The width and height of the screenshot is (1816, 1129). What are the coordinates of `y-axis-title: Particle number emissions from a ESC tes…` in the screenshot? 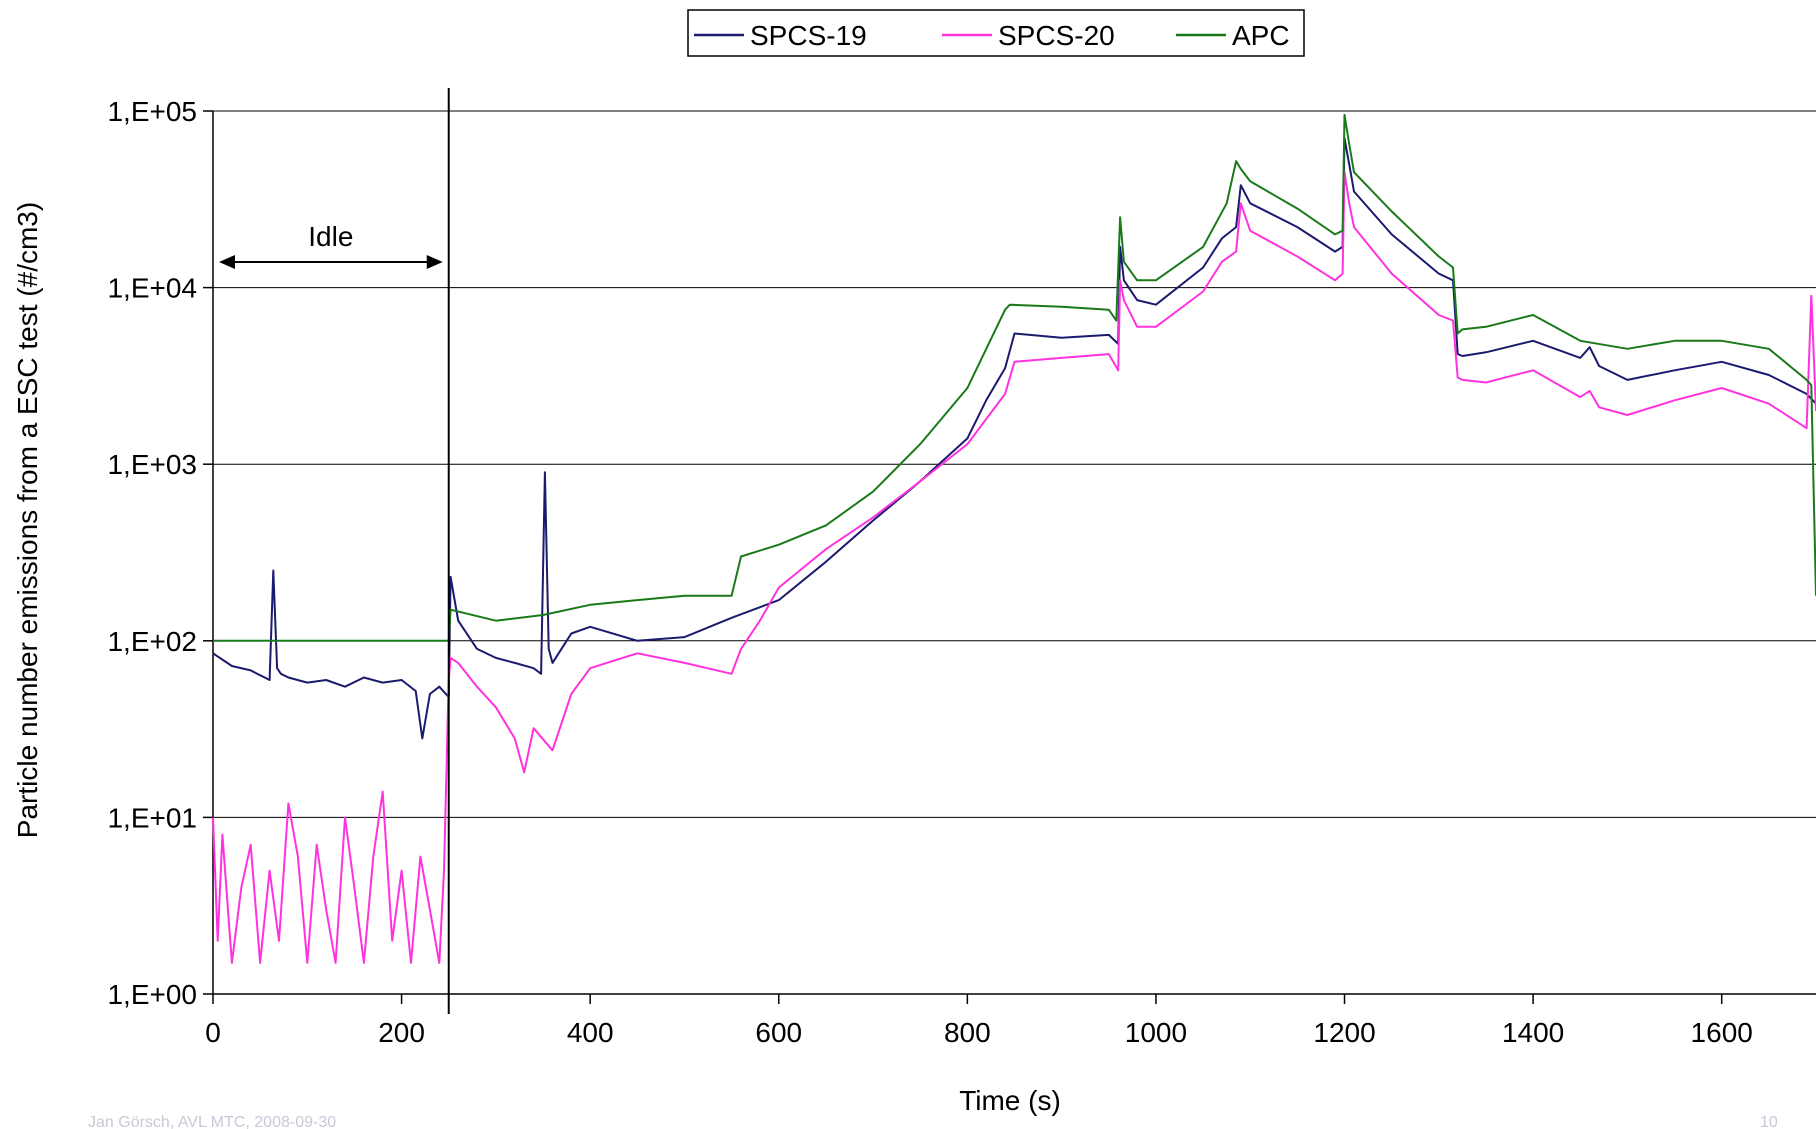 It's located at (27, 520).